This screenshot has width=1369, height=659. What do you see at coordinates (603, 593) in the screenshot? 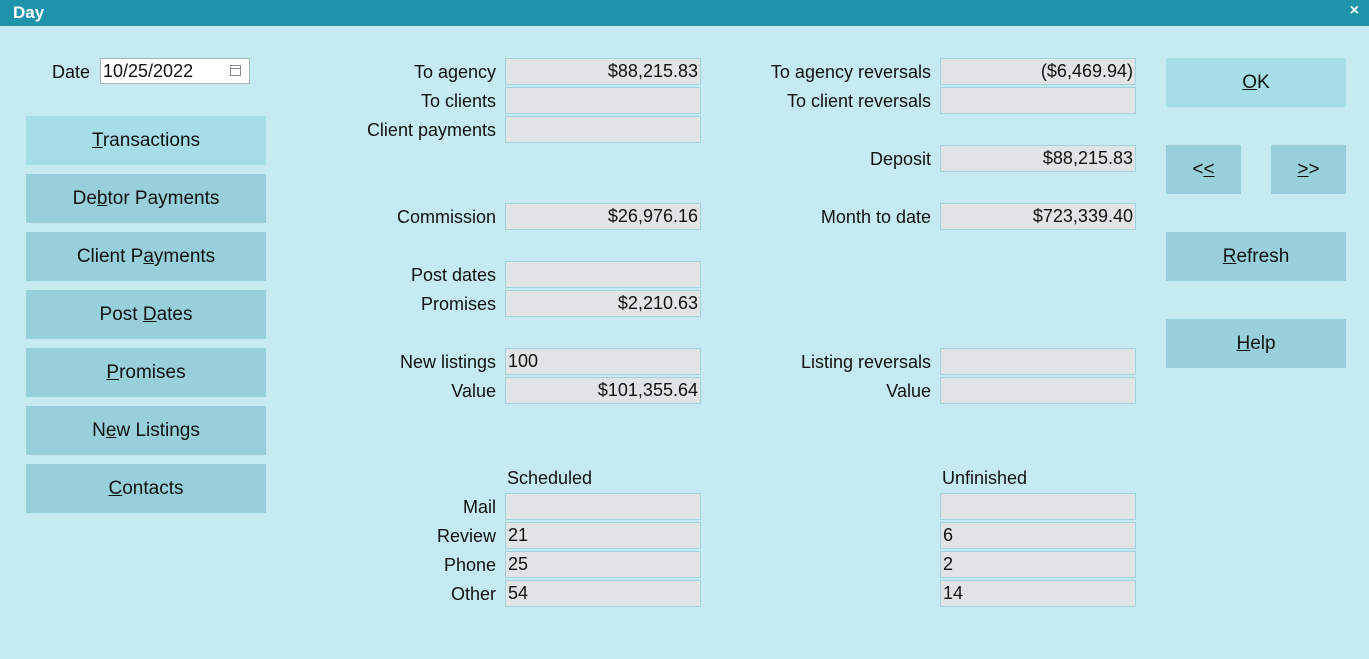
I see `other-scheduled-field: 54` at bounding box center [603, 593].